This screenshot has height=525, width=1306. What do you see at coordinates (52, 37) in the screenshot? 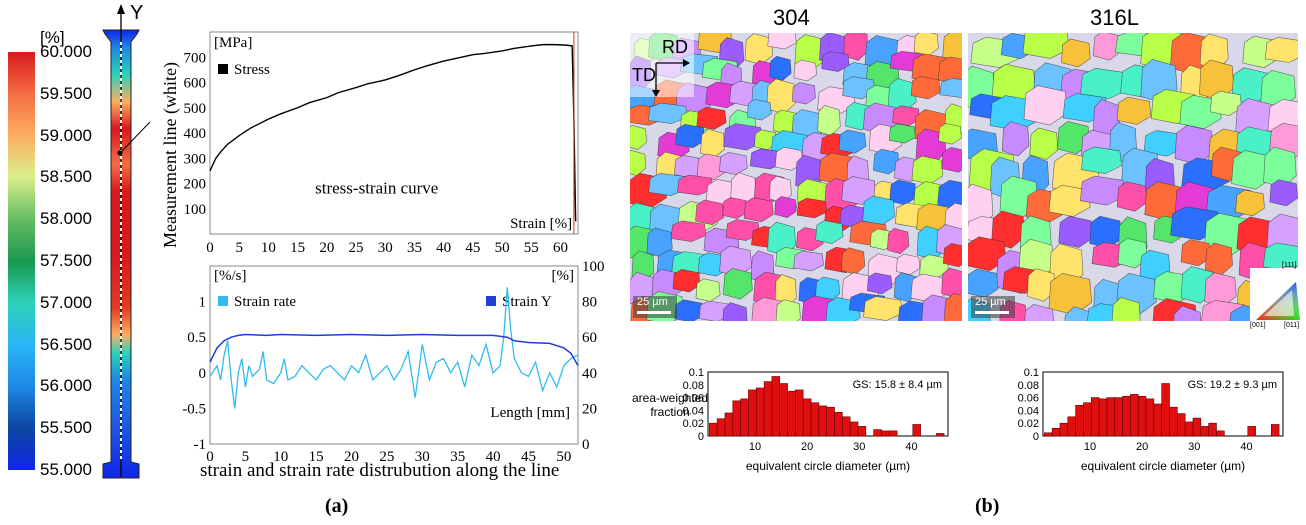
I see `colorbar-unit: [%]` at bounding box center [52, 37].